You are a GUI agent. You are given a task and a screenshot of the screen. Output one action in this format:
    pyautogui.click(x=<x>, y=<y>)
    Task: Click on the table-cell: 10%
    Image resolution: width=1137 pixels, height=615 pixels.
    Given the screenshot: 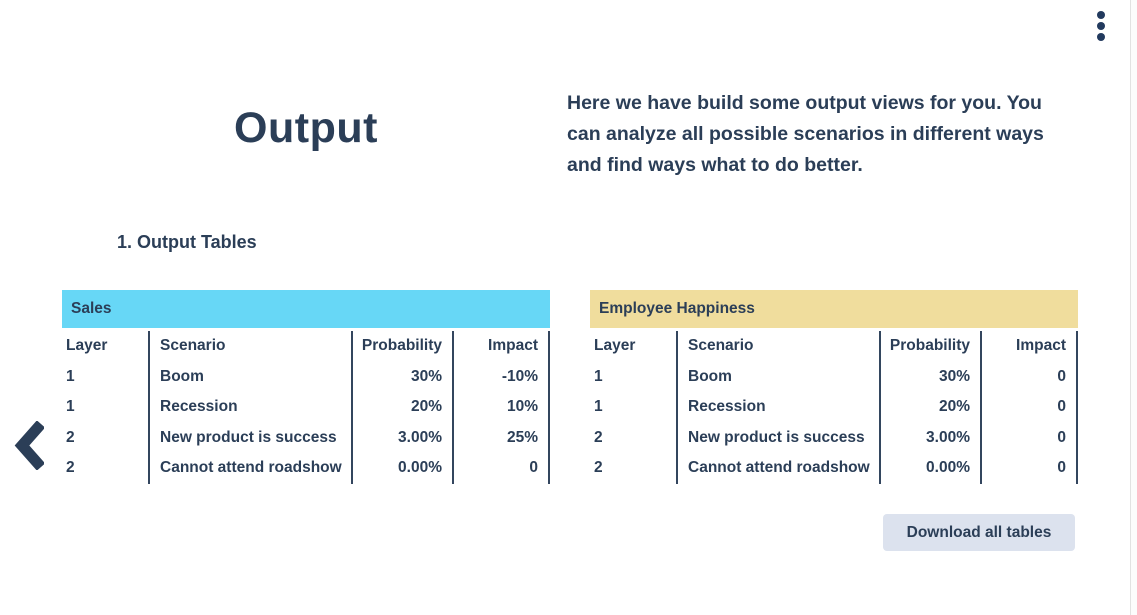 What is the action you would take?
    pyautogui.click(x=501, y=407)
    